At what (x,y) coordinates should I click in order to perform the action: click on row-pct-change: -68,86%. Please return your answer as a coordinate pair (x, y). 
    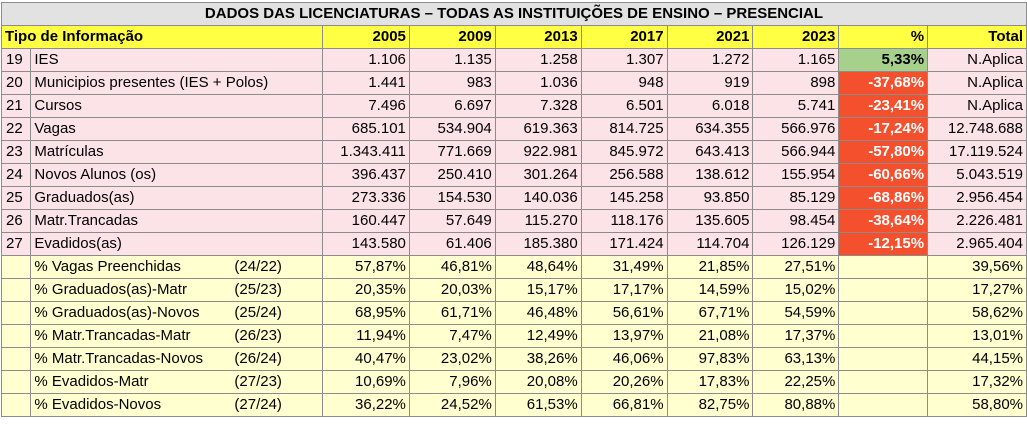
    Looking at the image, I should click on (883, 198).